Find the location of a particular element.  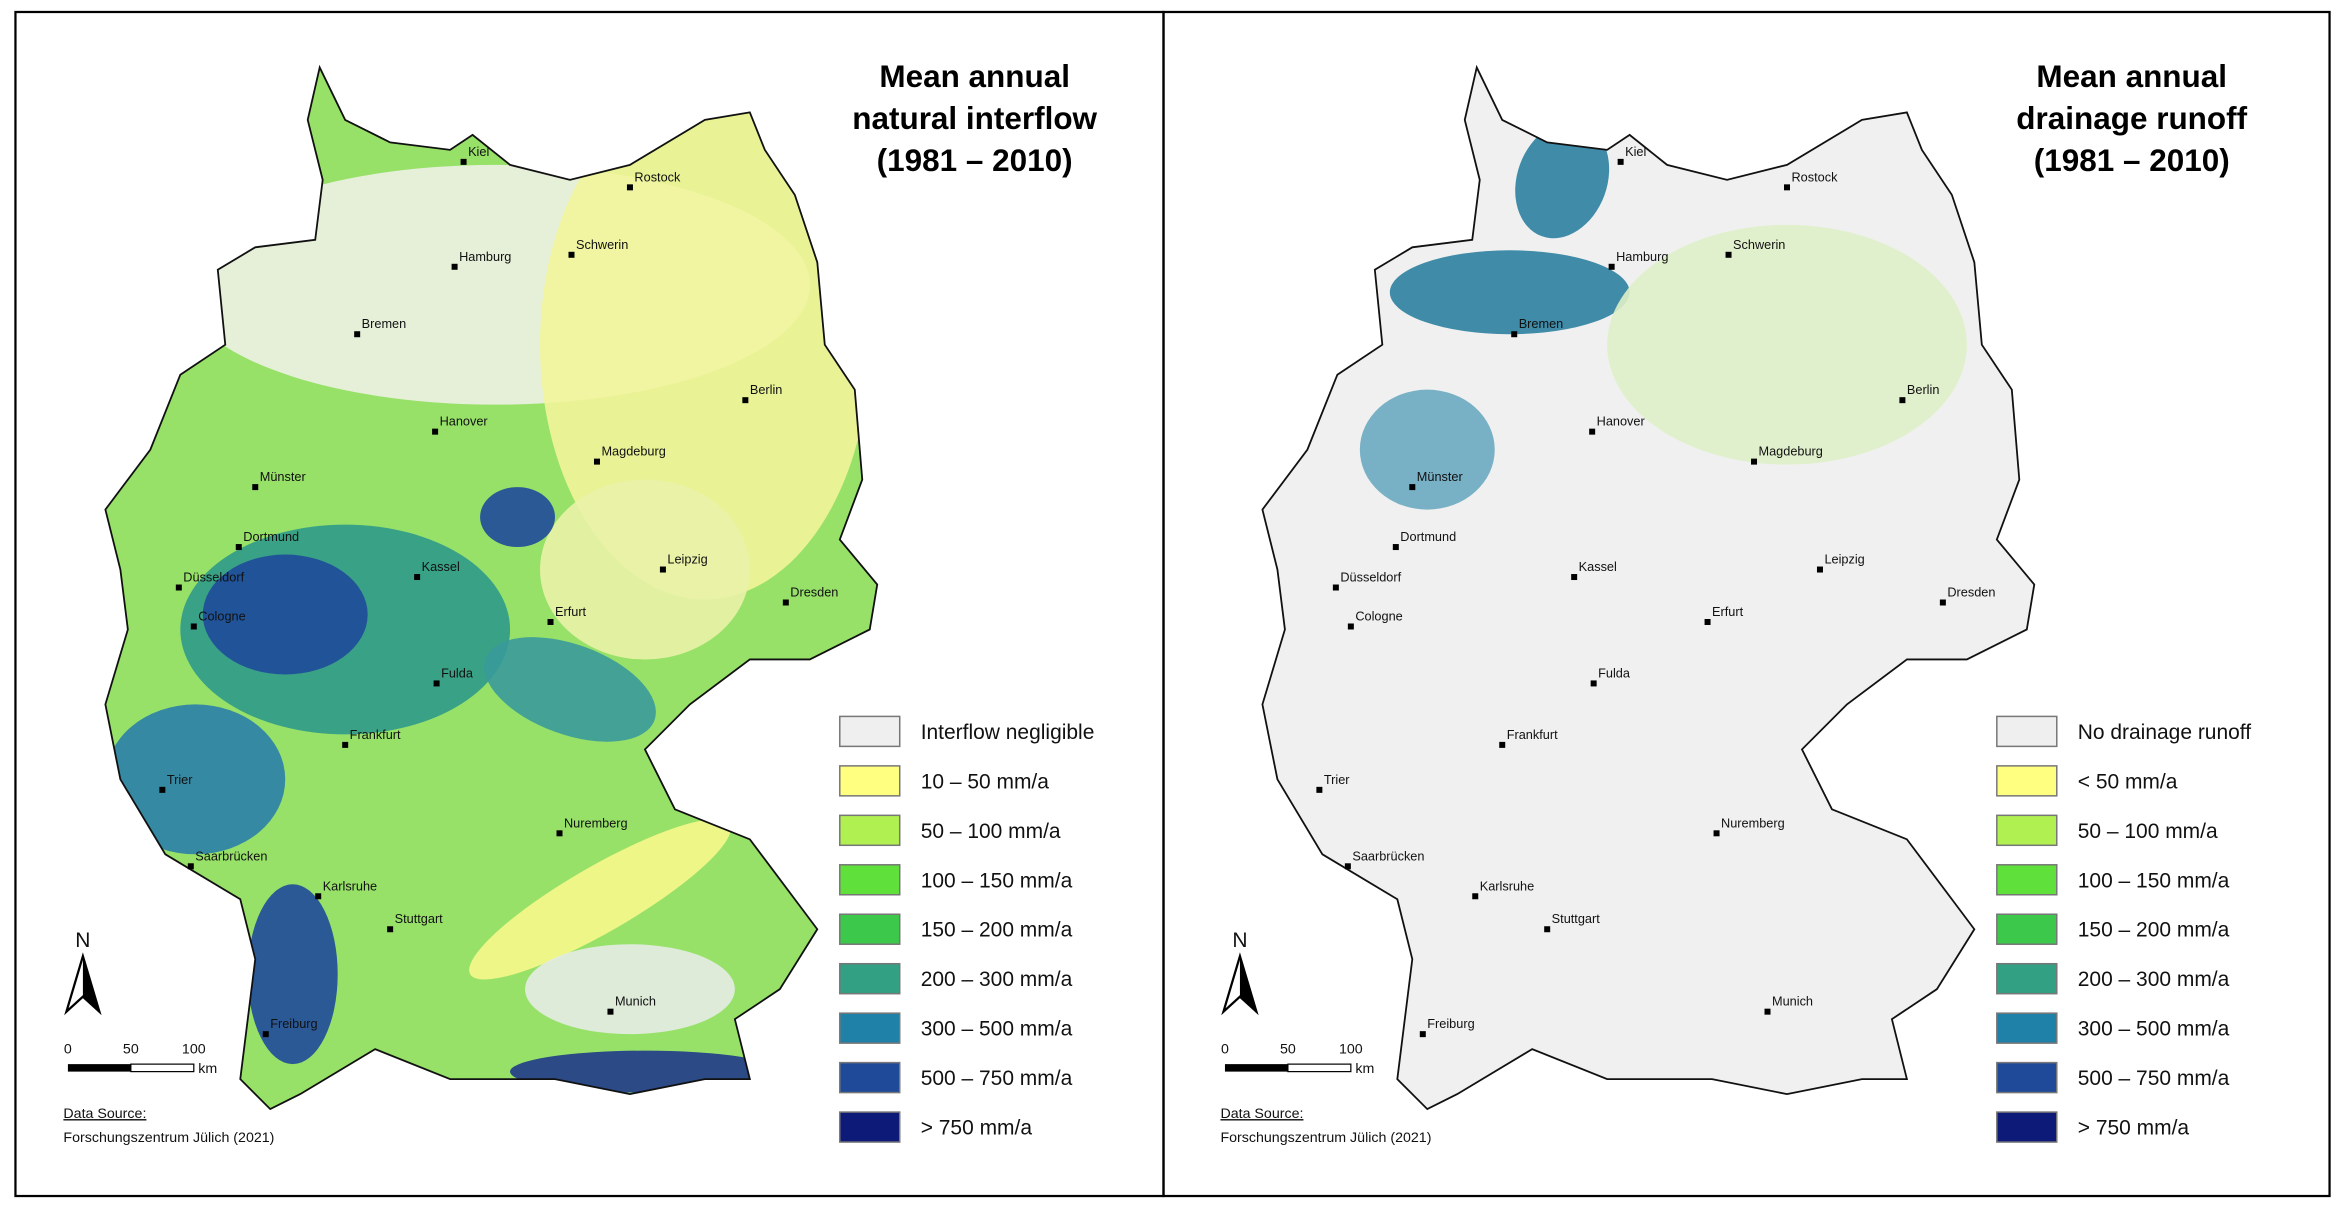

city-label: Stuttgart is located at coordinates (419, 918).